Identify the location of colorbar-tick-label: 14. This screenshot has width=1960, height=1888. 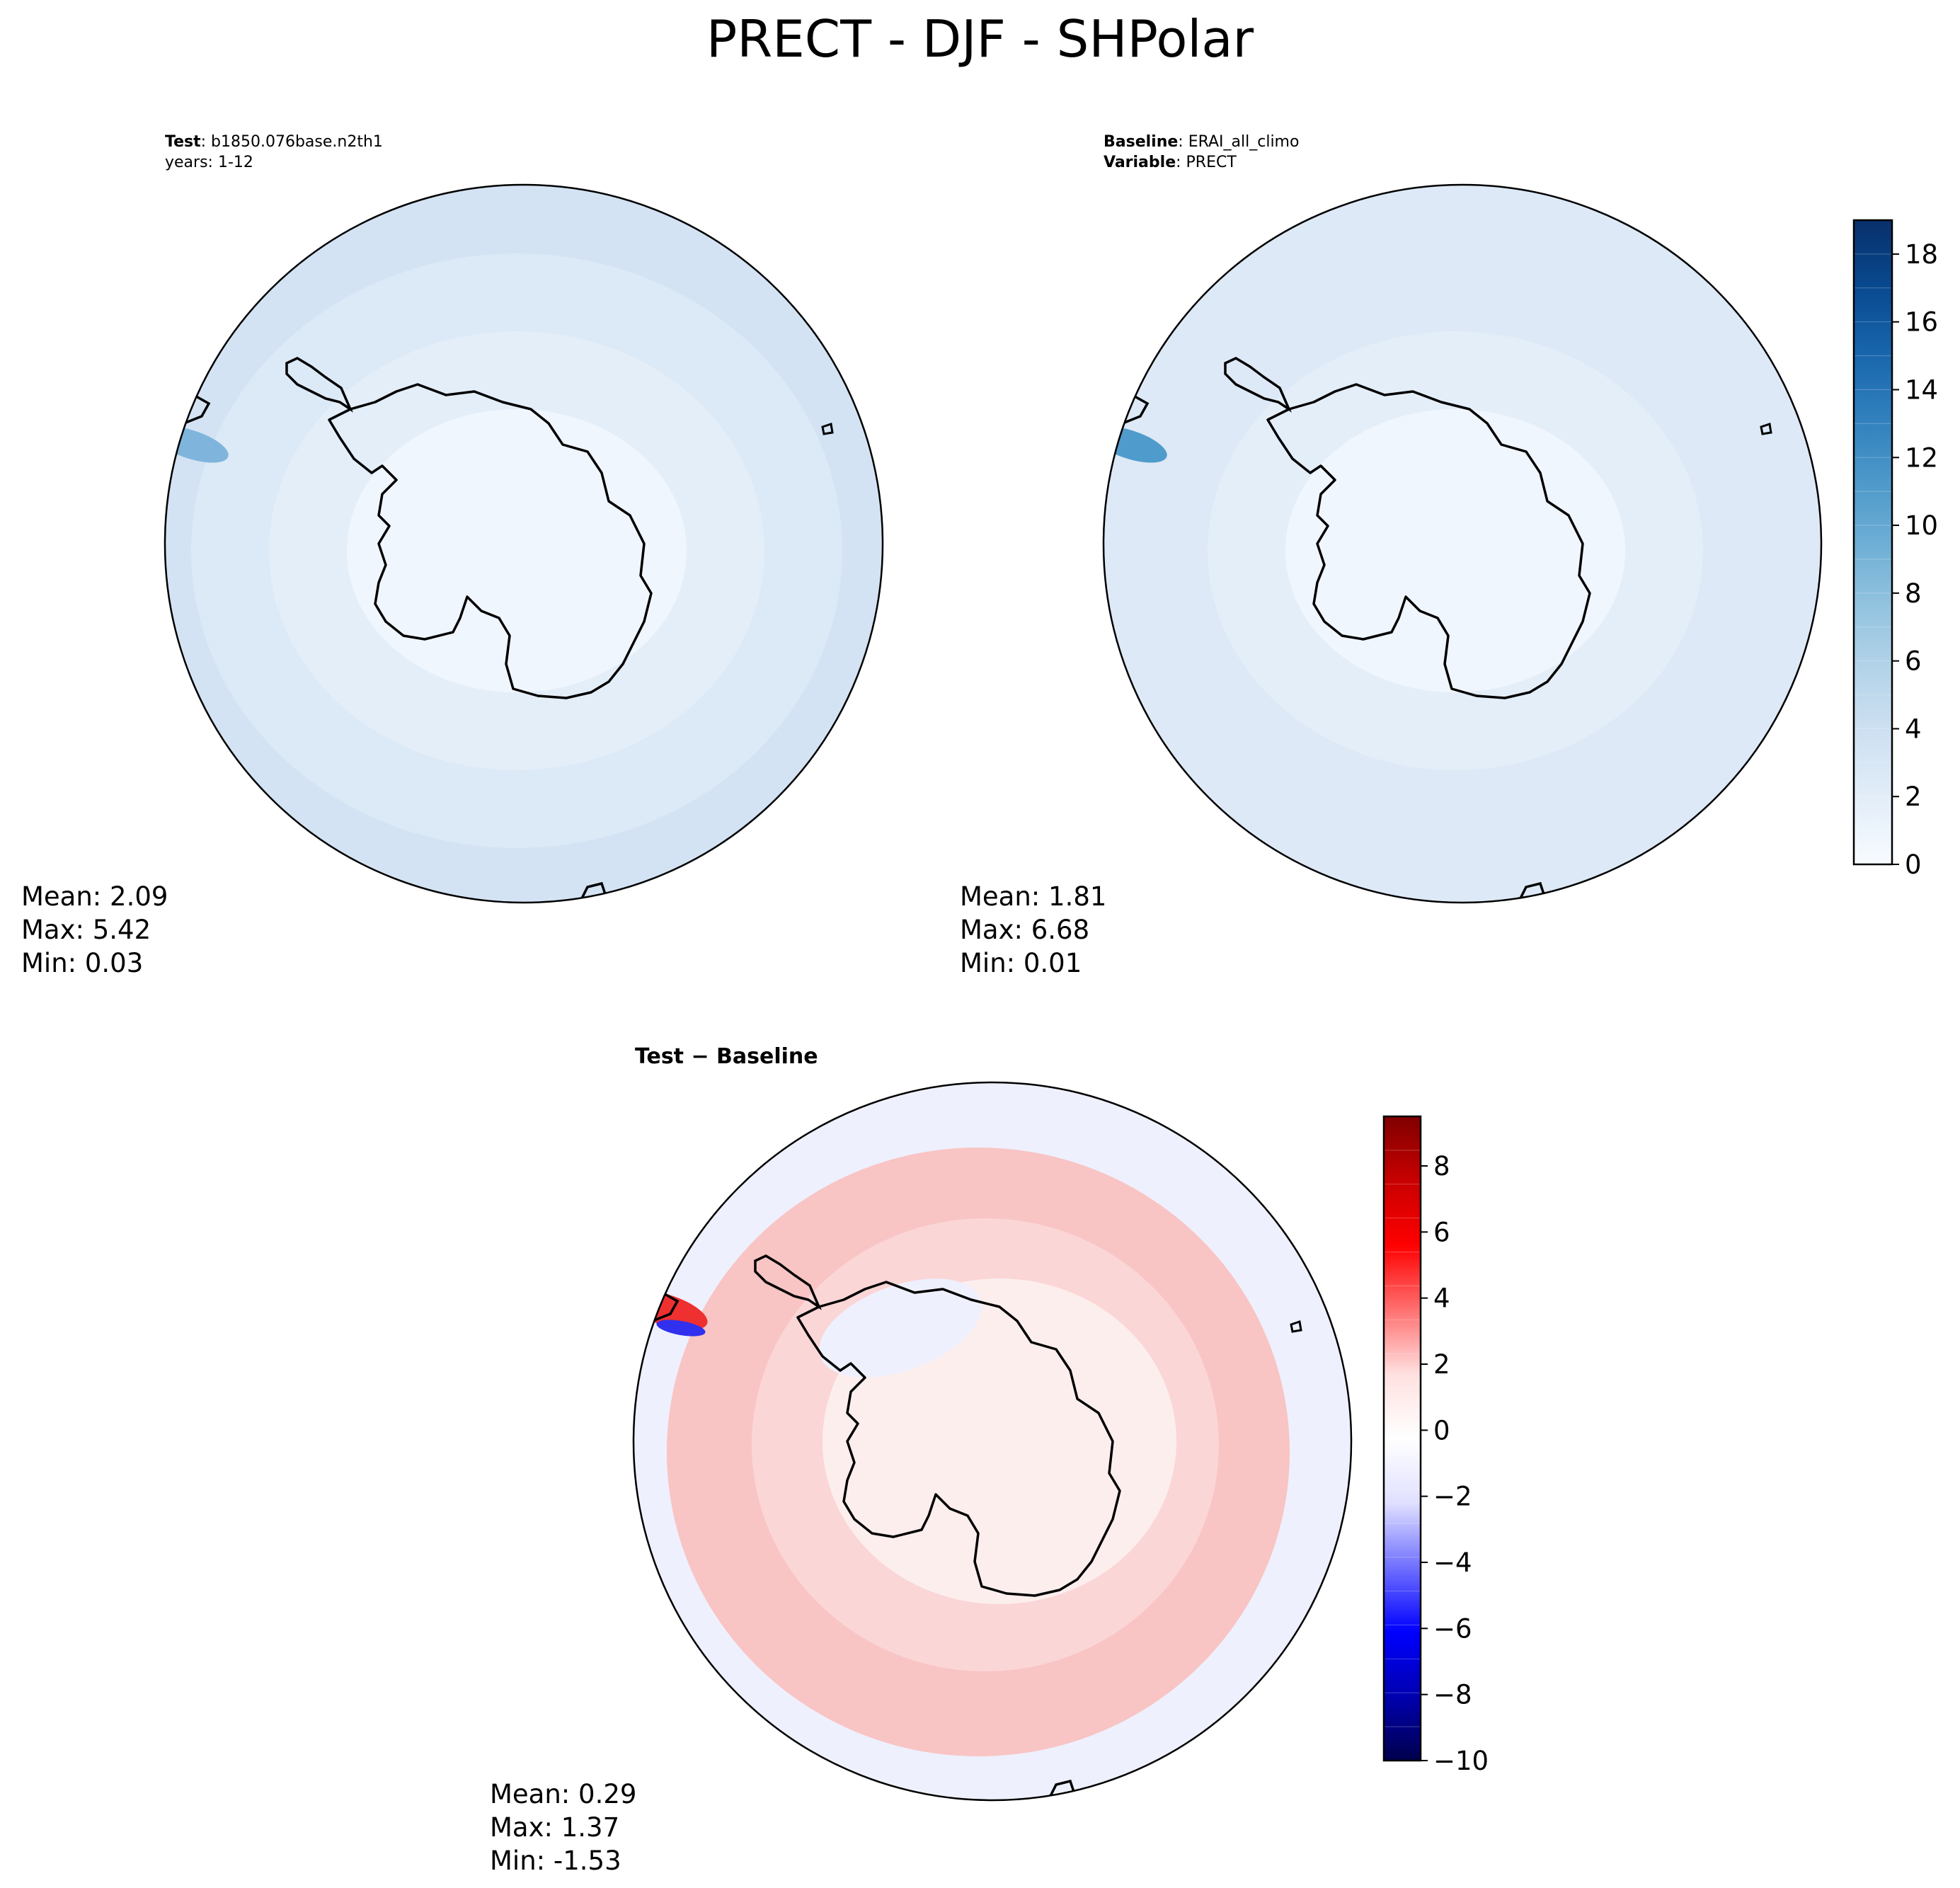
(1921, 390).